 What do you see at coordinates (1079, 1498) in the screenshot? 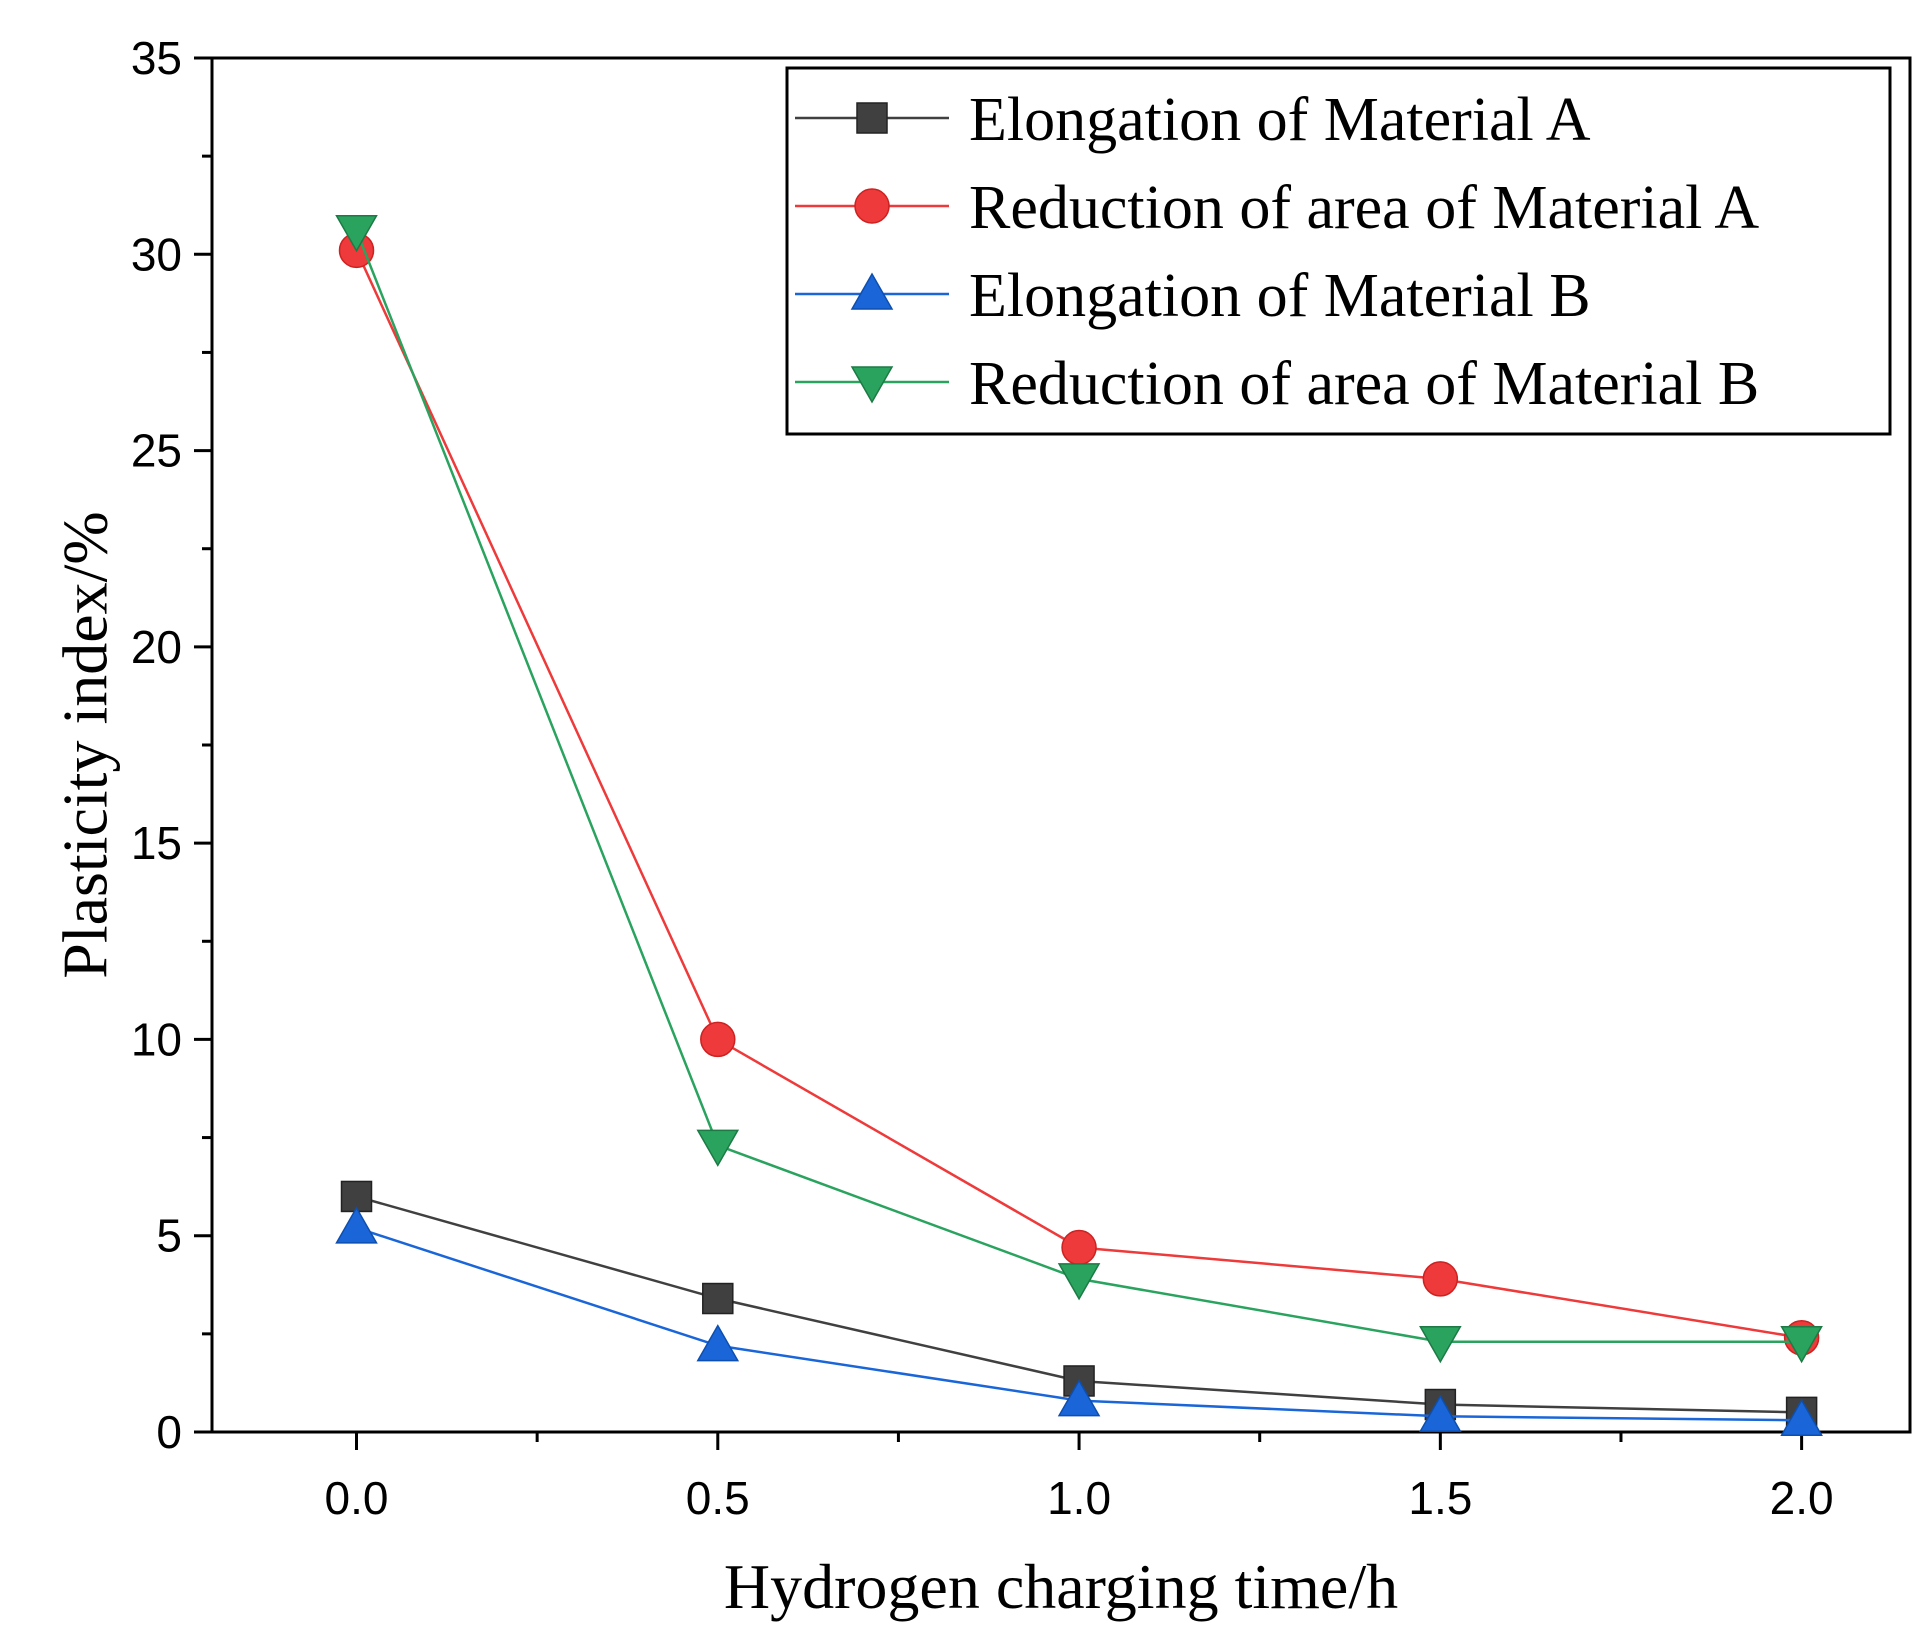
I see `x-tick-label: 1.0` at bounding box center [1079, 1498].